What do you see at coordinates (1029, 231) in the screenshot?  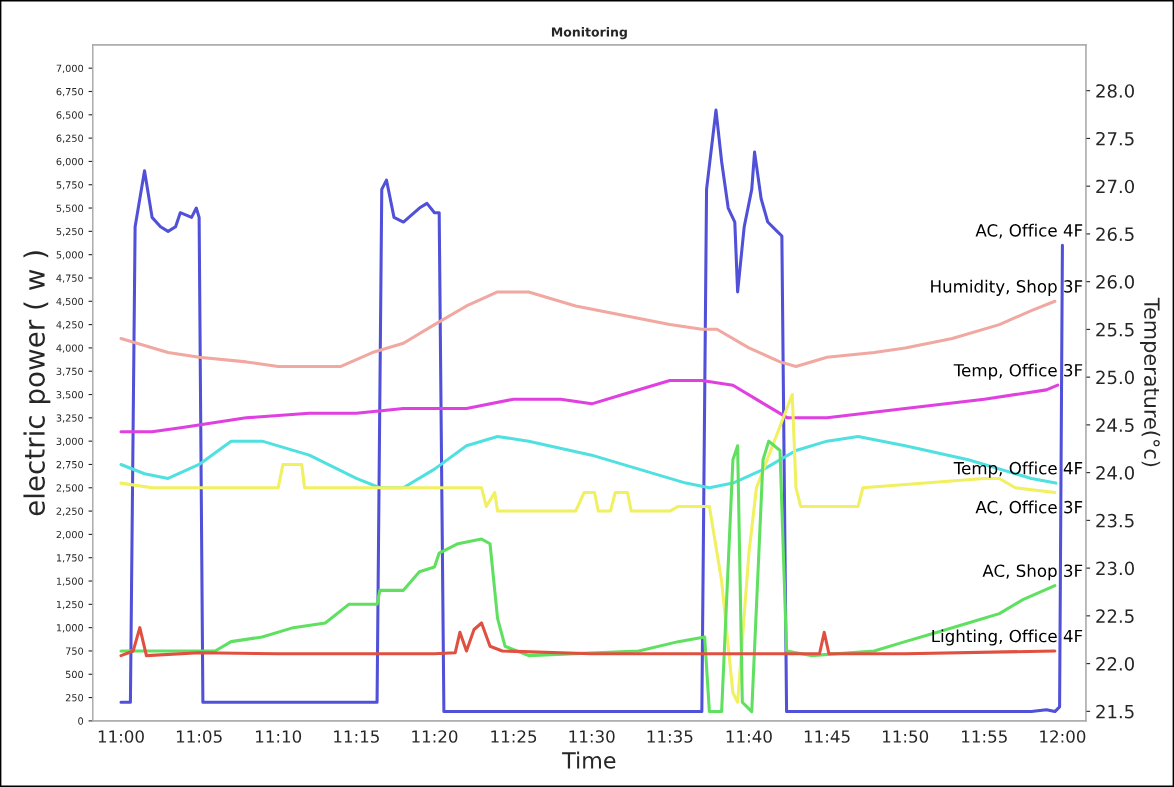 I see `series-label: AC, Office 4F` at bounding box center [1029, 231].